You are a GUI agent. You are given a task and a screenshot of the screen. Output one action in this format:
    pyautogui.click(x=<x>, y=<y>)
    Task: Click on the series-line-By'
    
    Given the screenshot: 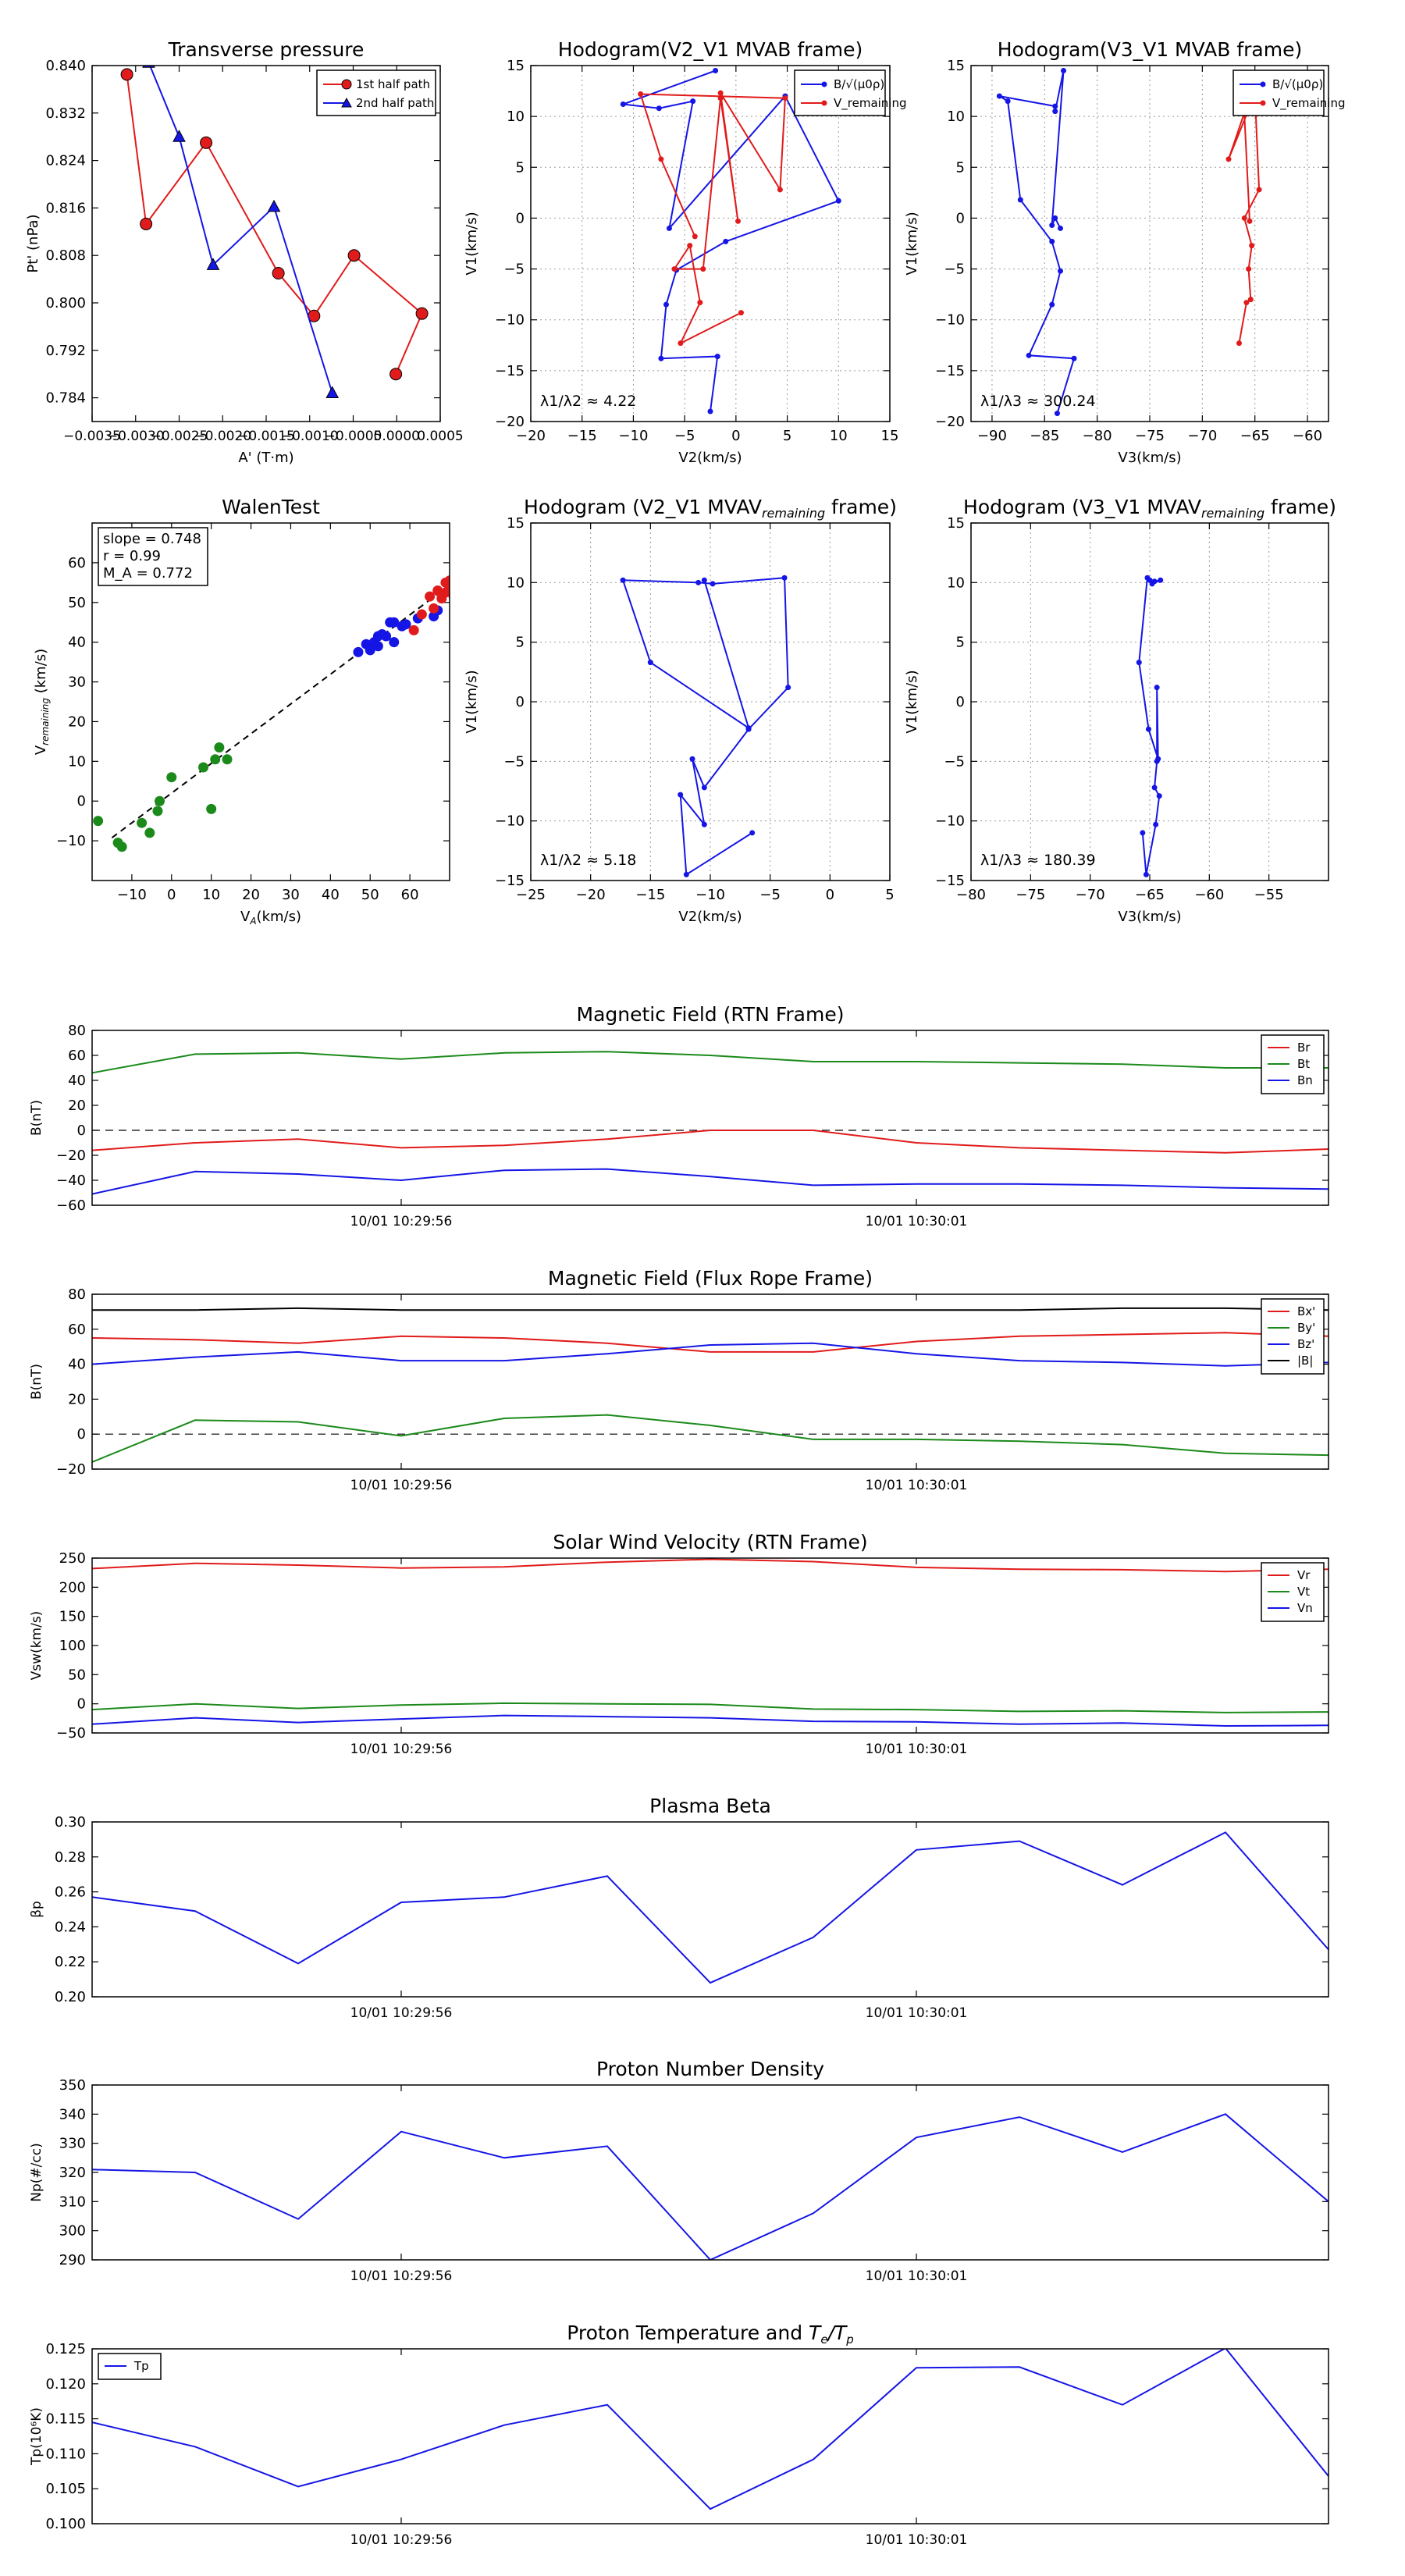 What is the action you would take?
    pyautogui.click(x=711, y=1438)
    